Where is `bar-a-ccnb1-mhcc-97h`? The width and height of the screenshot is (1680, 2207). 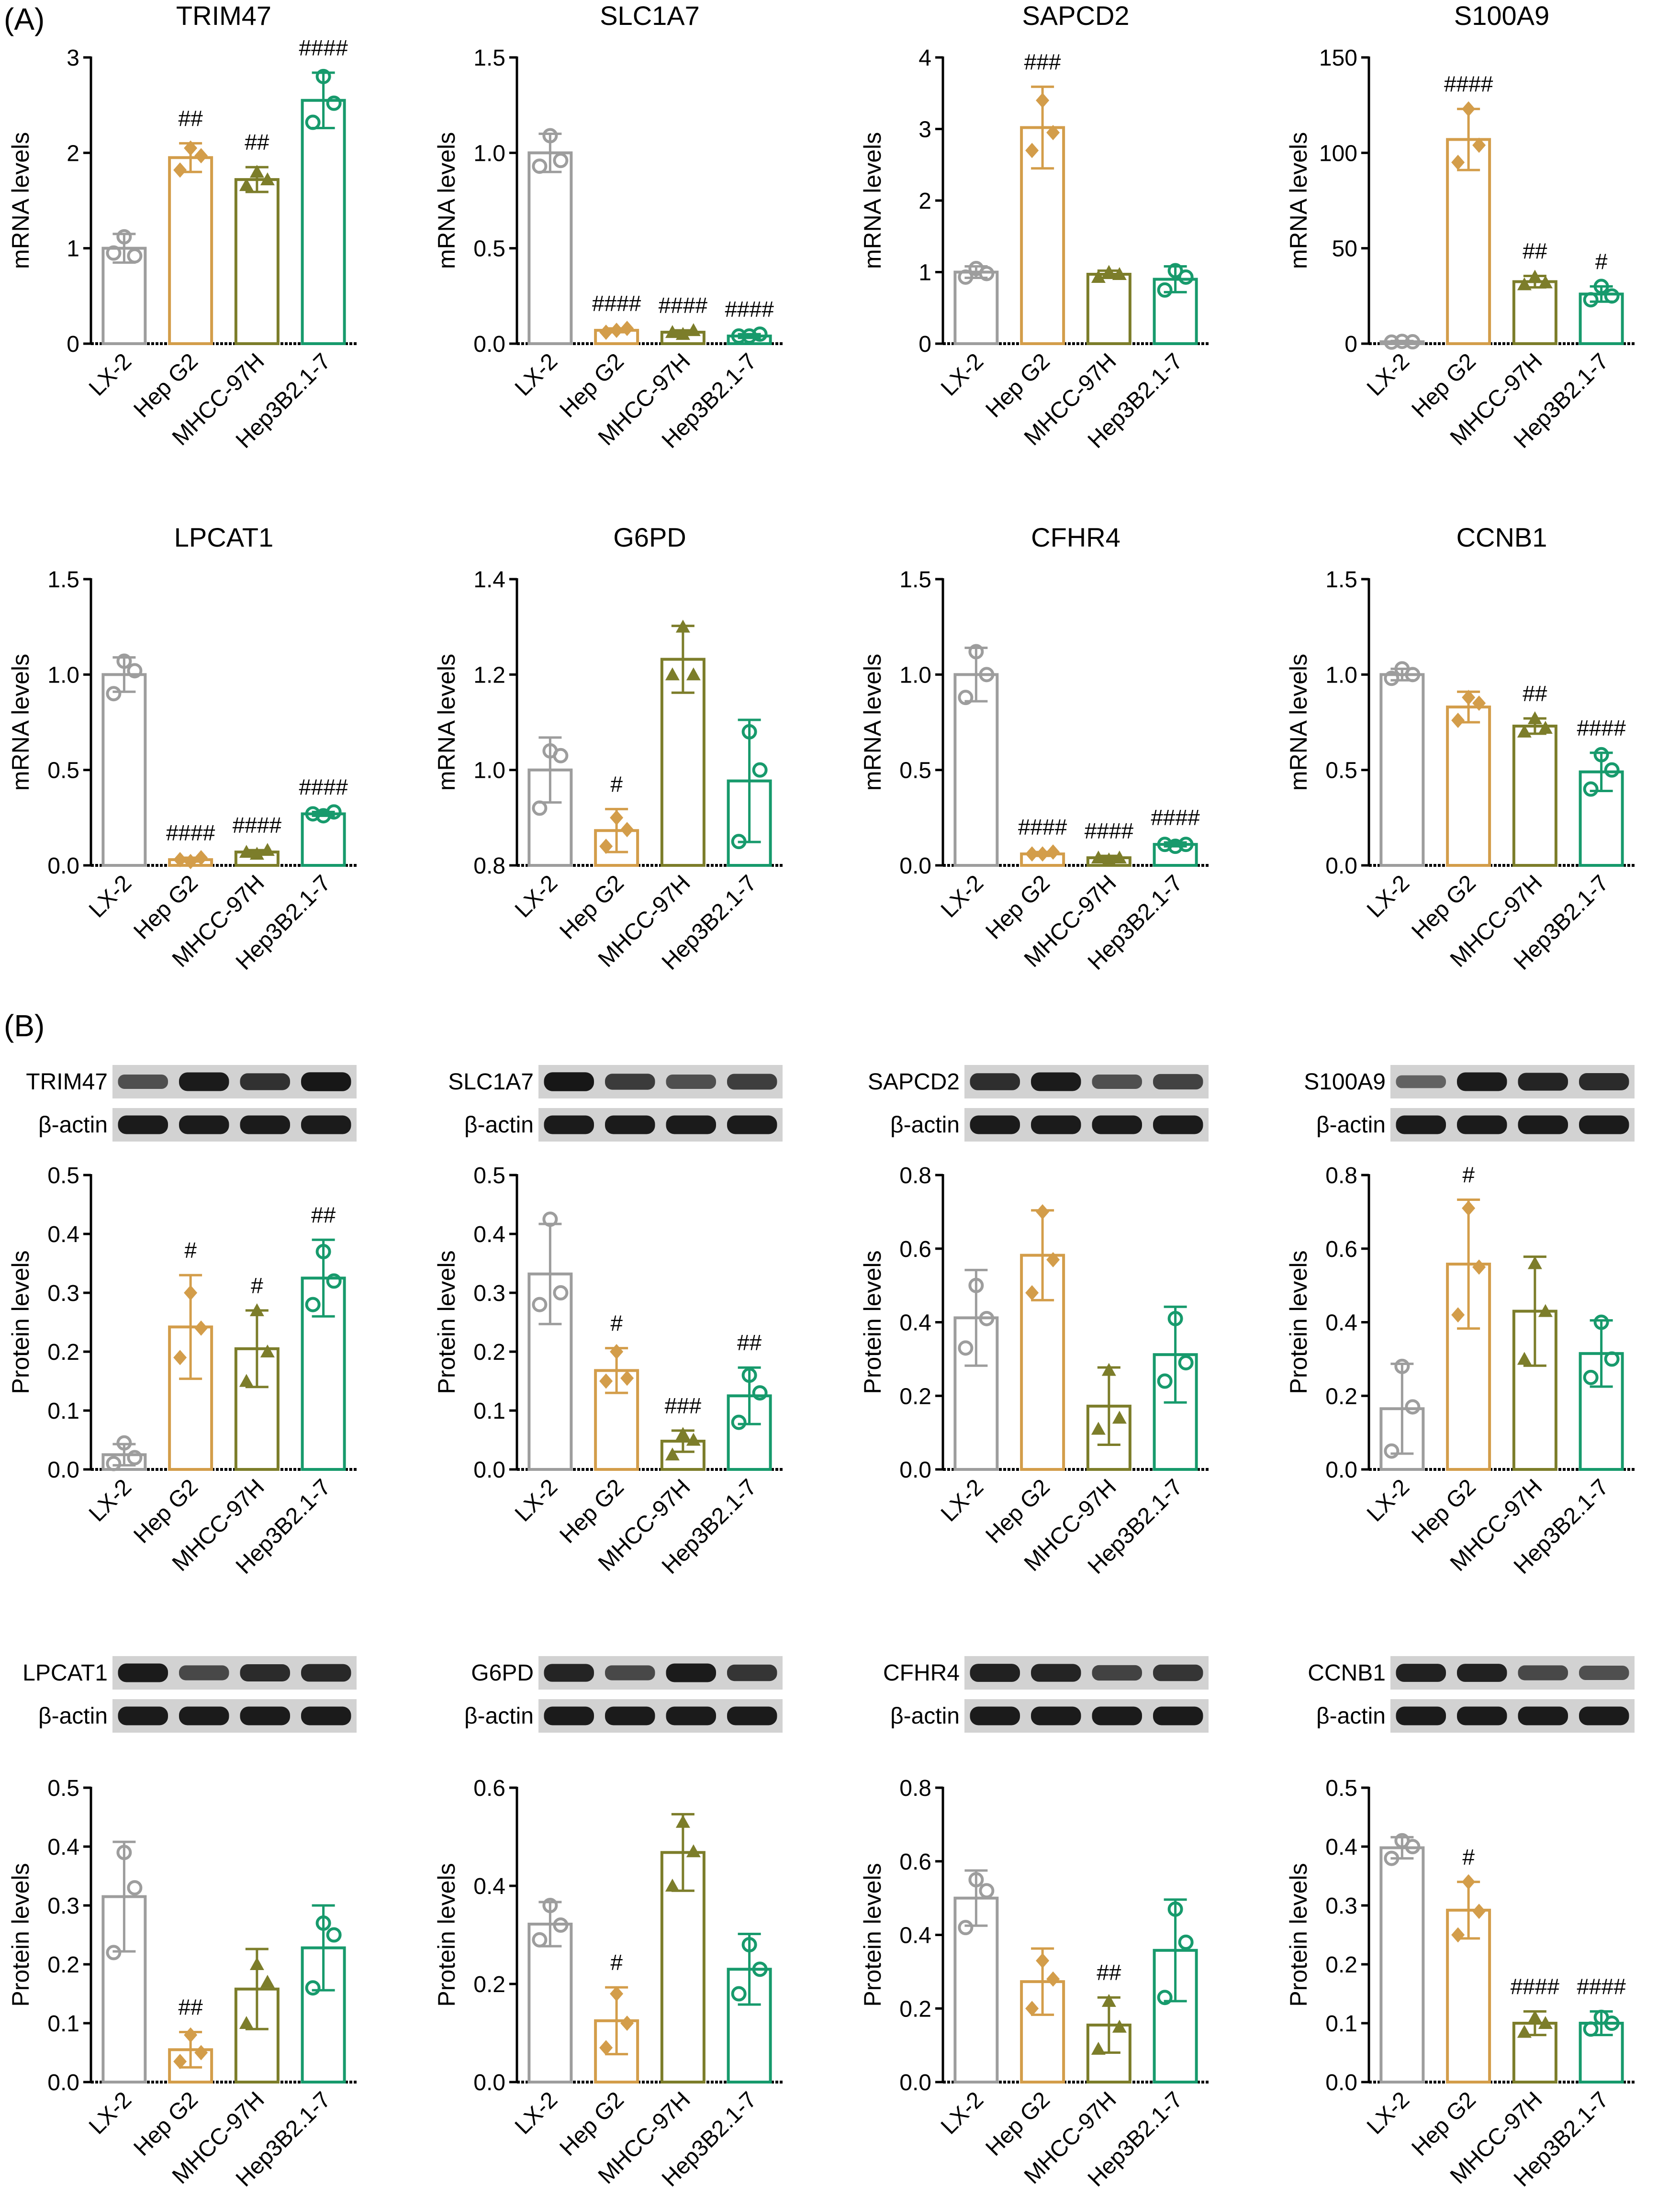
bar-a-ccnb1-mhcc-97h is located at coordinates (1535, 795).